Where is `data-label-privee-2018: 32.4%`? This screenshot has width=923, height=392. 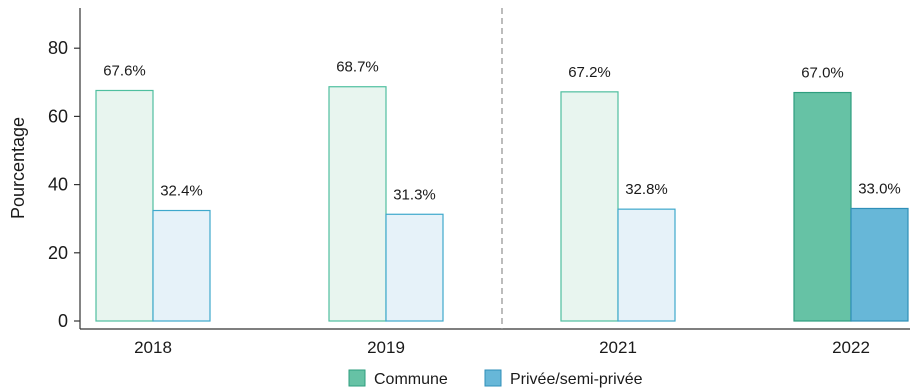 data-label-privee-2018: 32.4% is located at coordinates (181, 191).